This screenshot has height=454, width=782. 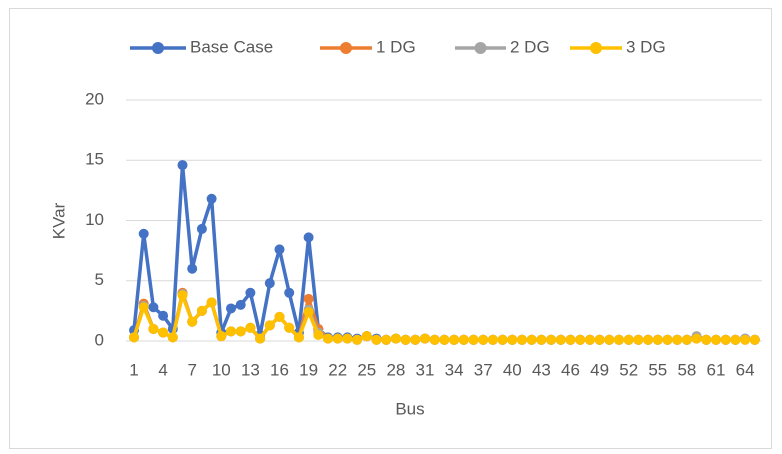 What do you see at coordinates (686, 369) in the screenshot?
I see `x-tick-label: 58` at bounding box center [686, 369].